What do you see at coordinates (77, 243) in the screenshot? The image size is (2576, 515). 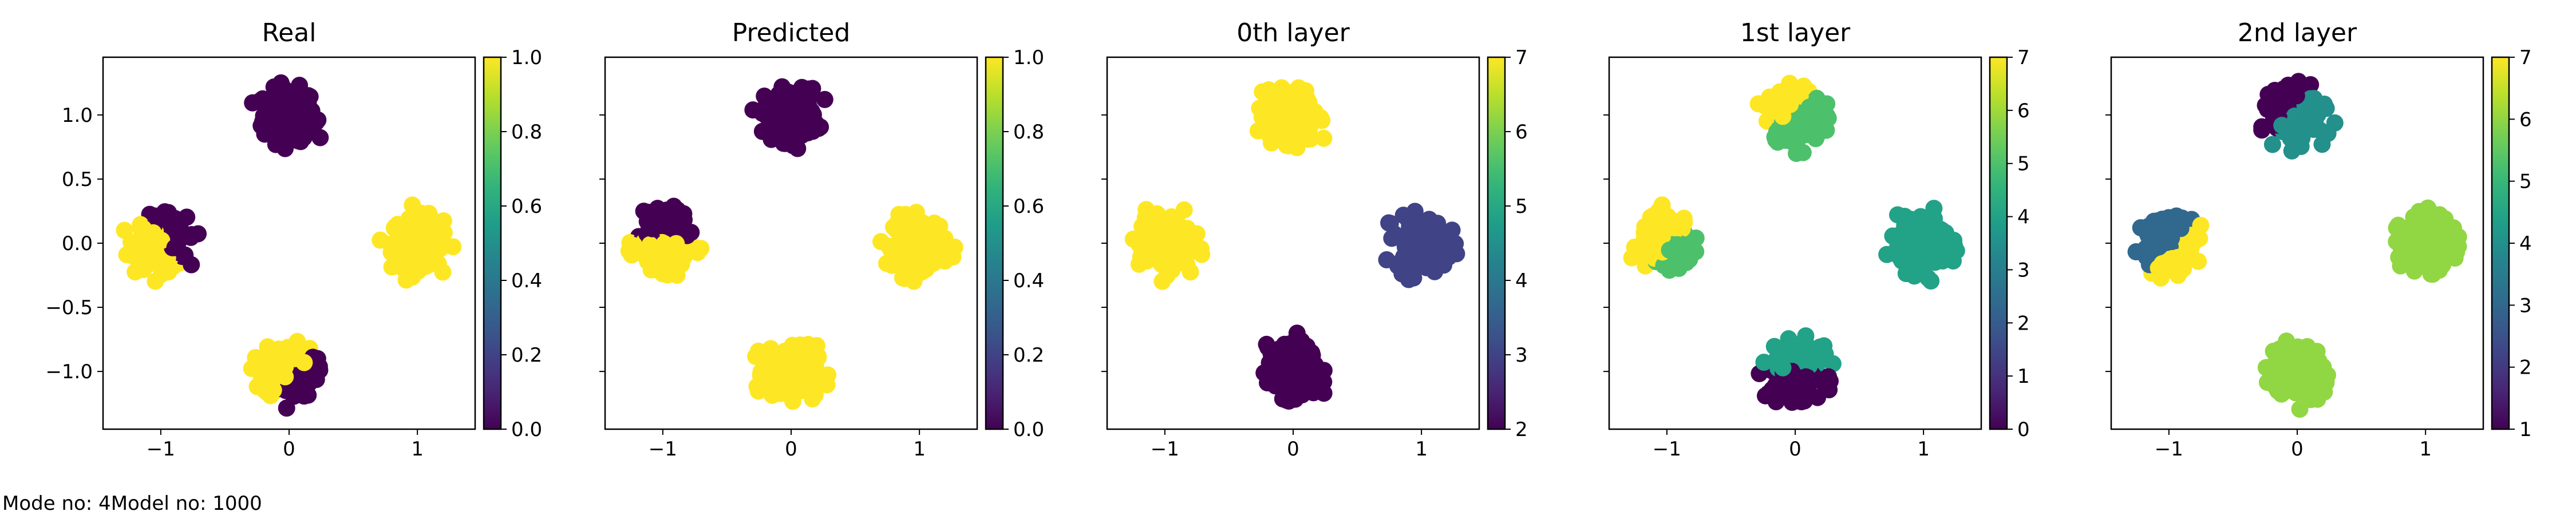 I see `y-tick-label: 0.0` at bounding box center [77, 243].